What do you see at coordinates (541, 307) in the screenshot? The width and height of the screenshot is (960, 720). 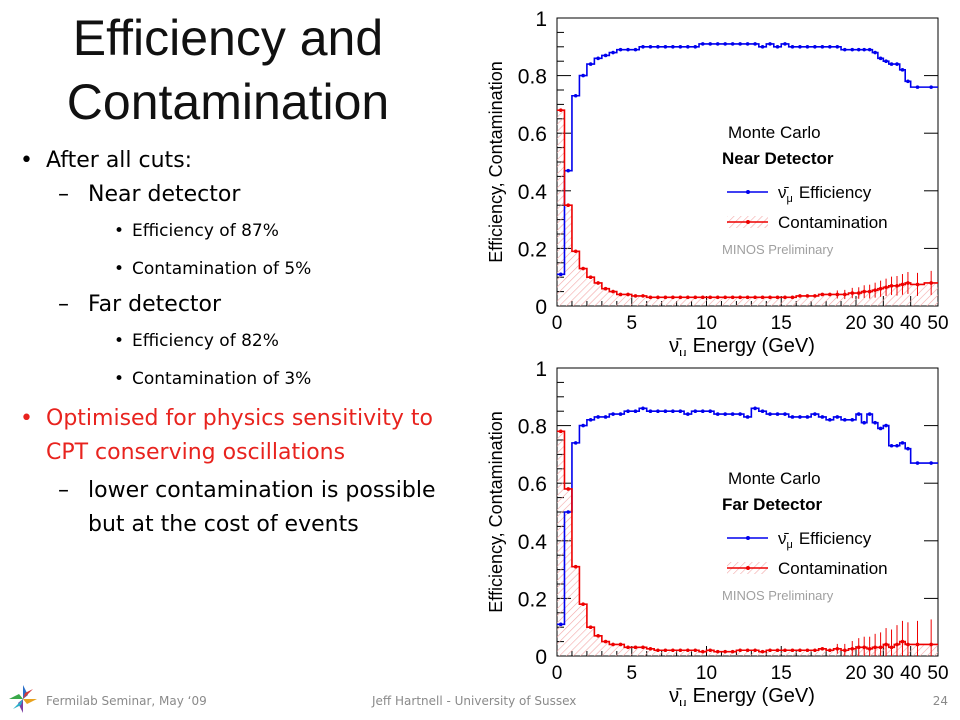 I see `y-tick-label: 0` at bounding box center [541, 307].